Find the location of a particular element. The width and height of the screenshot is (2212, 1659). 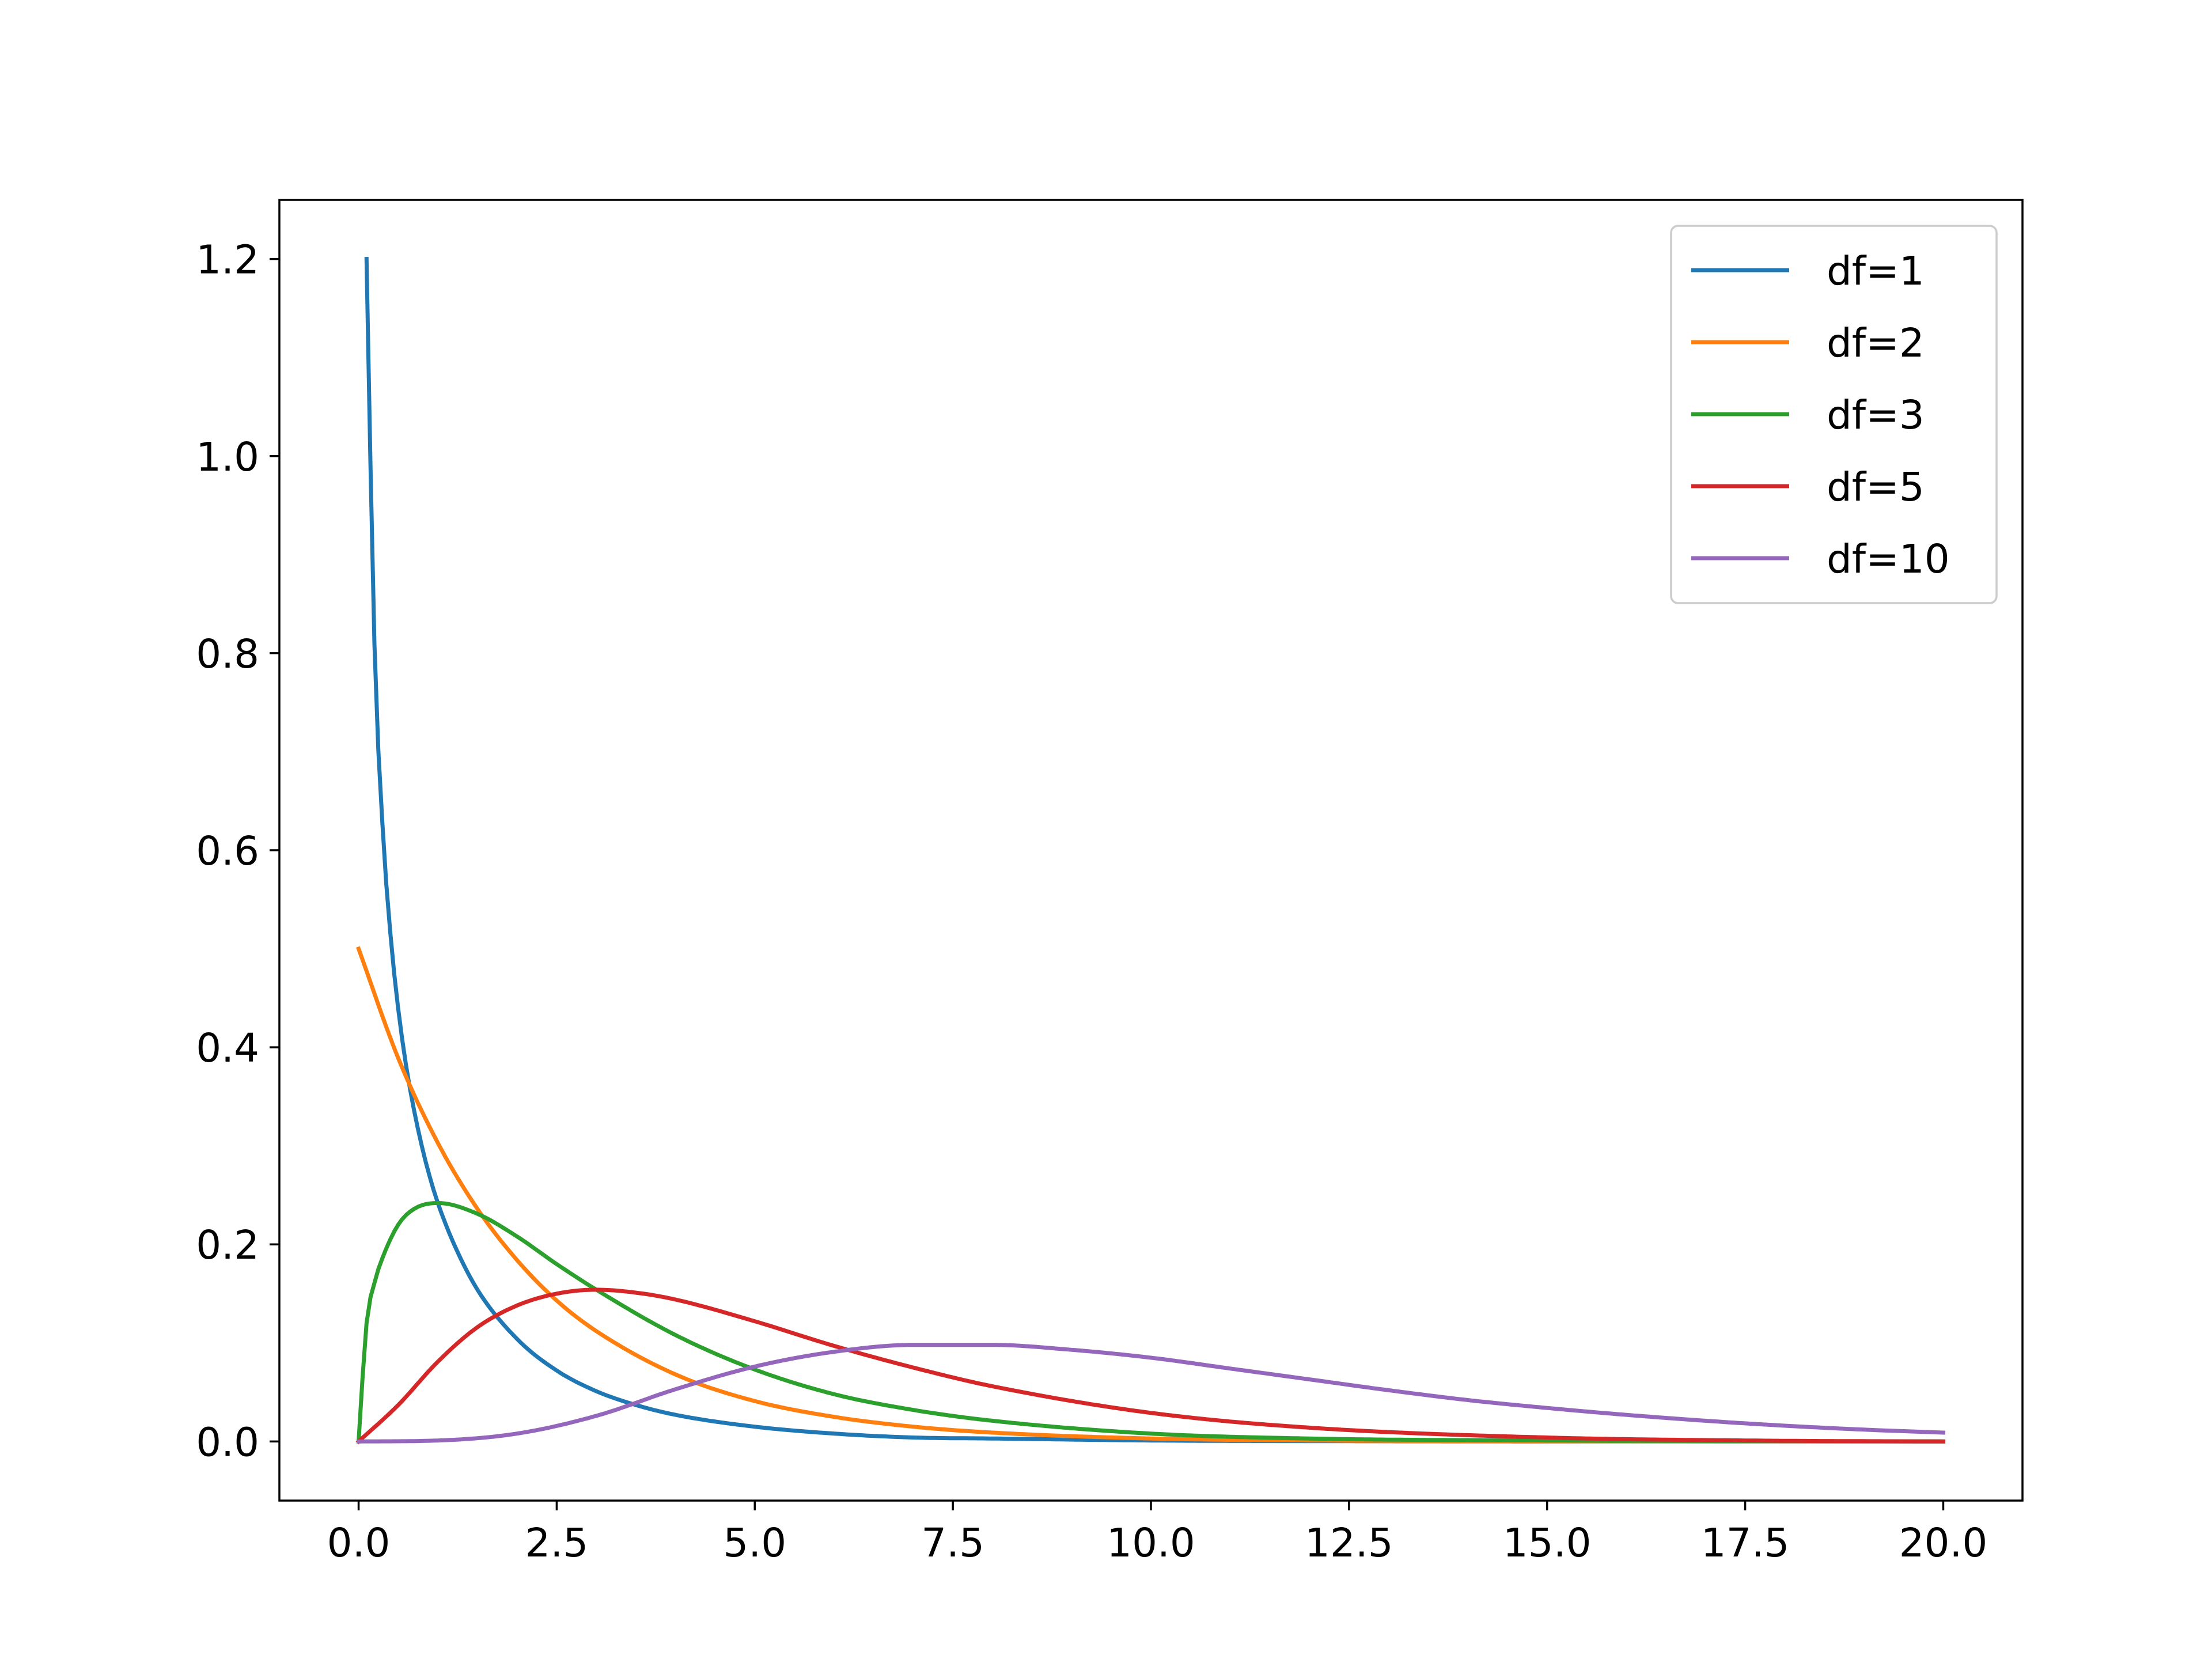

legend-box is located at coordinates (1834, 414).